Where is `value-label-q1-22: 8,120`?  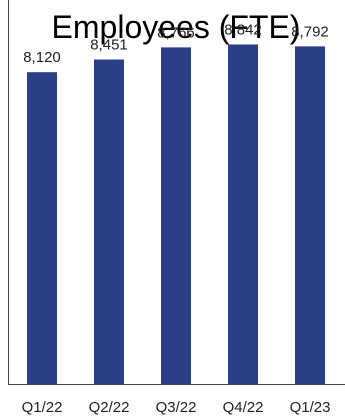
value-label-q1-22: 8,120 is located at coordinates (42, 57).